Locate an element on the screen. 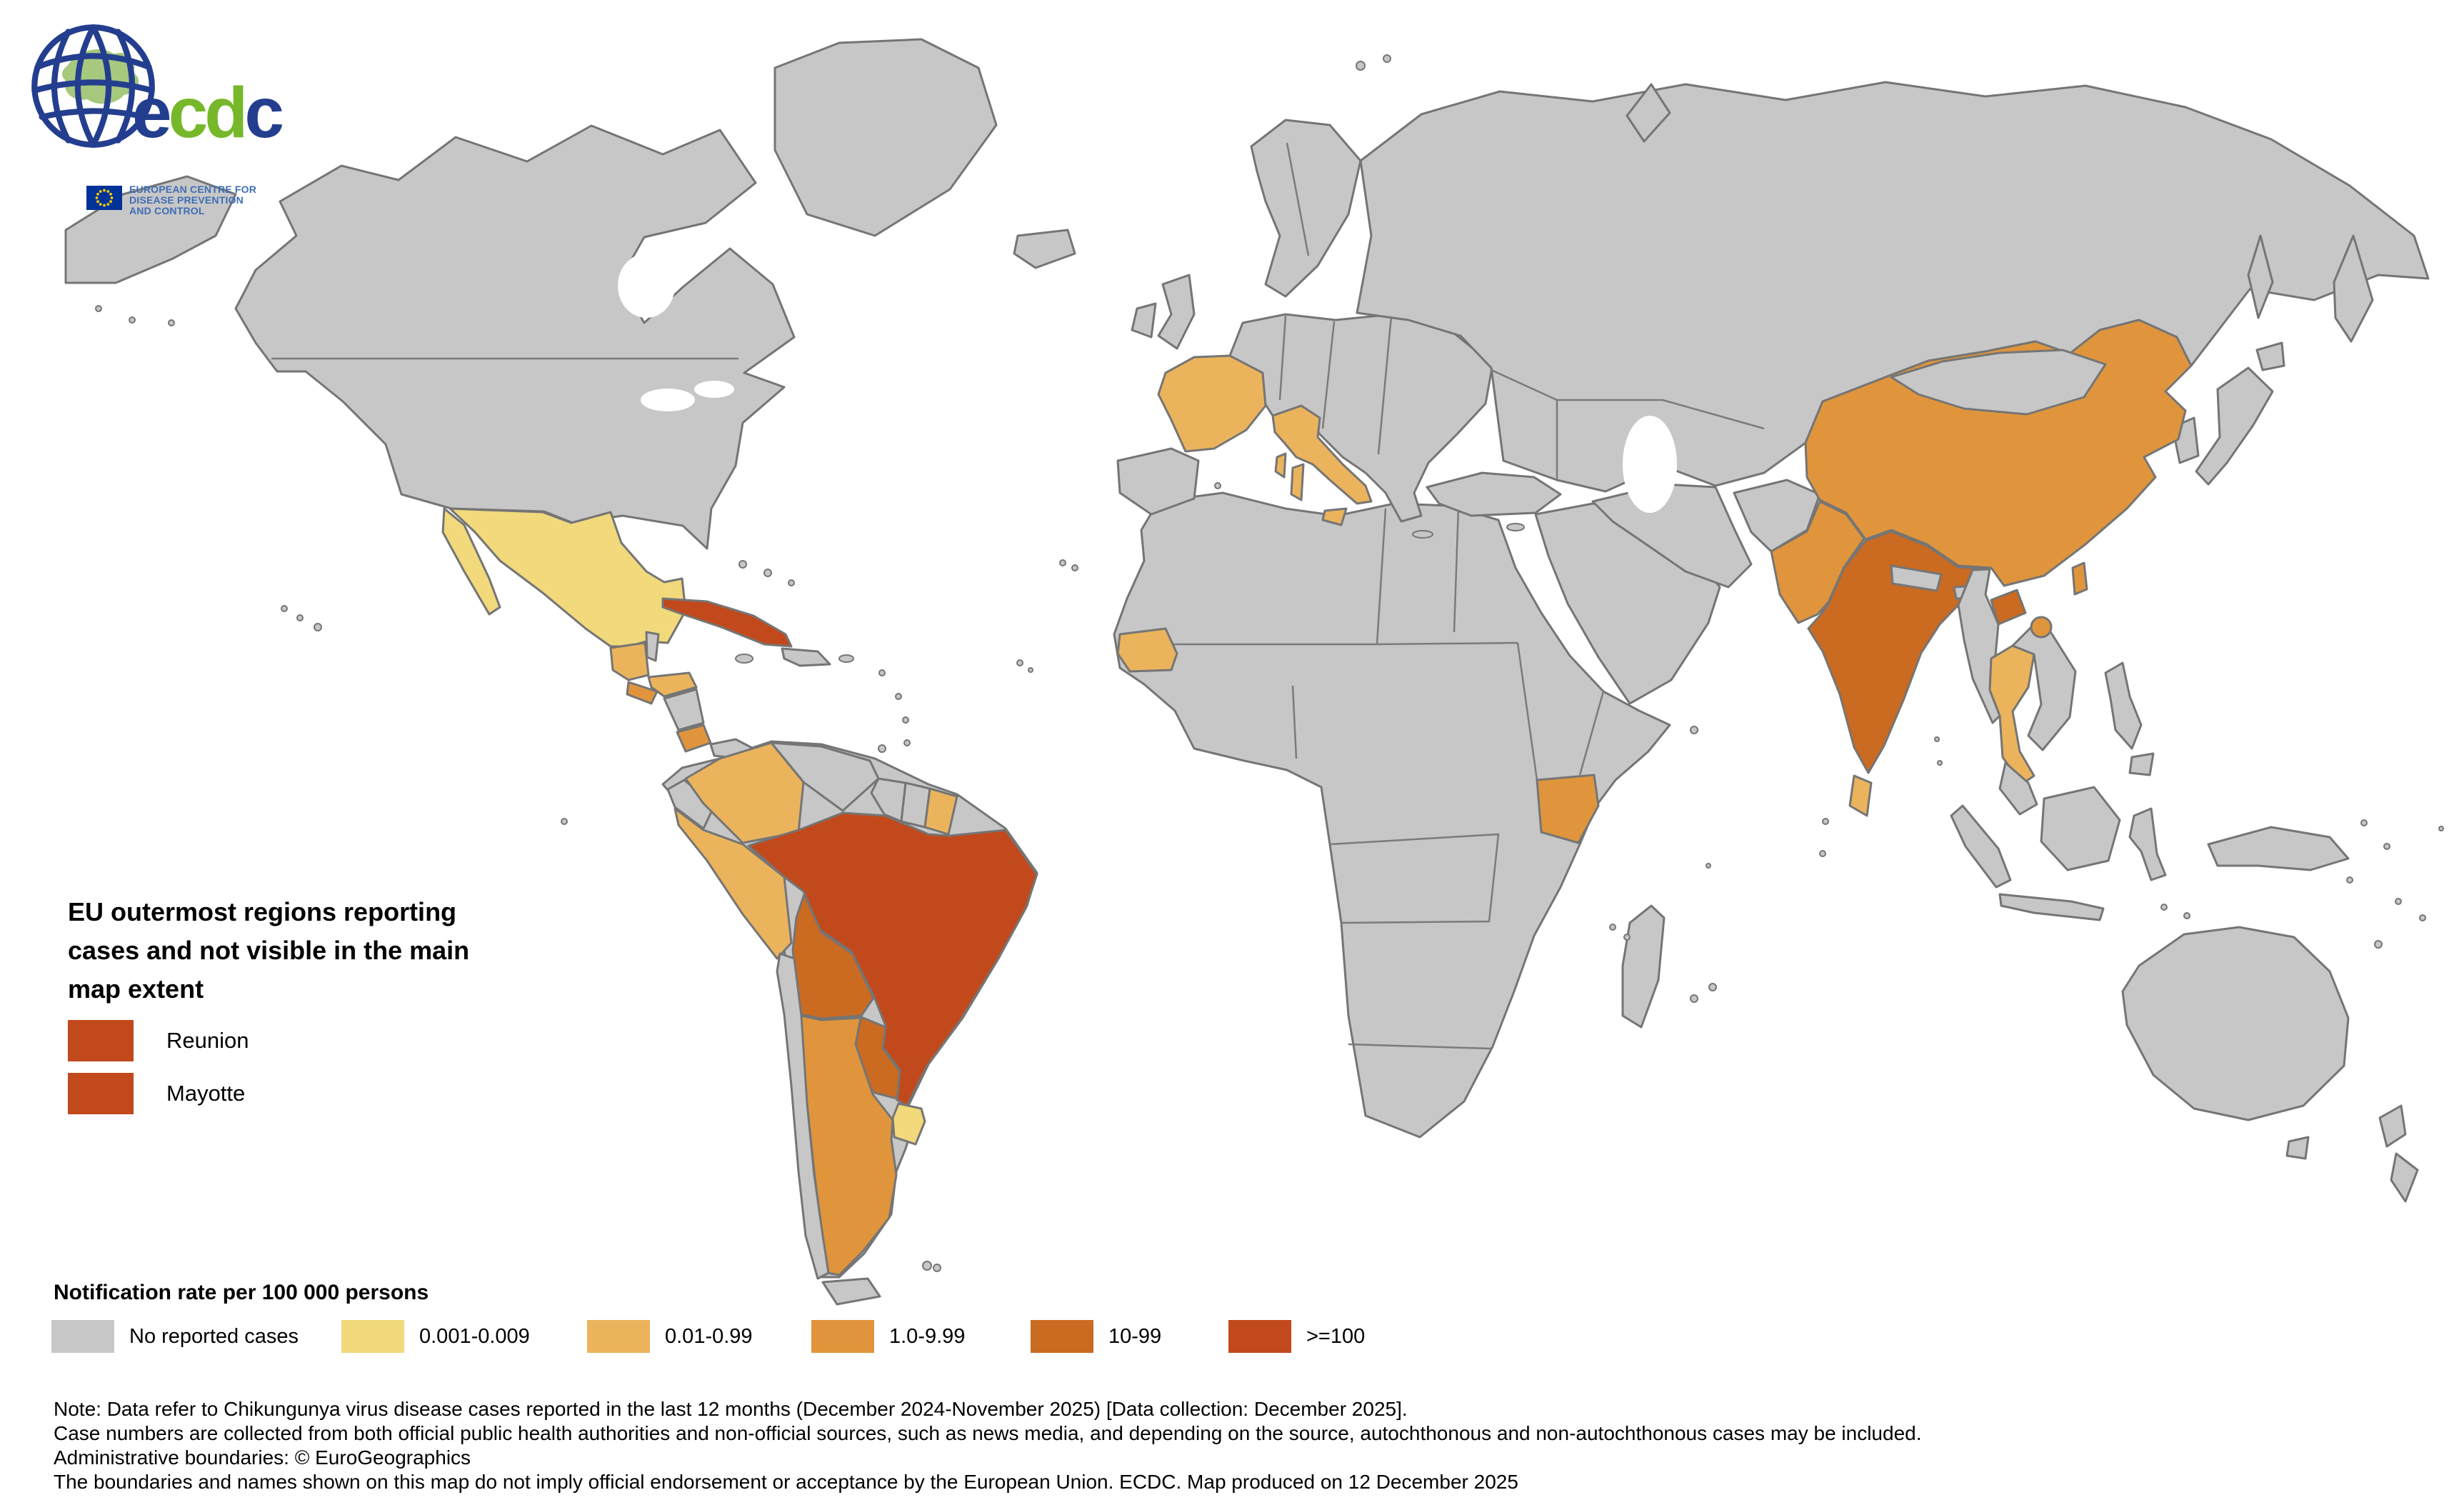 The image size is (2464, 1500). legend-item-001-099: 0.01-0.99 is located at coordinates (670, 1336).